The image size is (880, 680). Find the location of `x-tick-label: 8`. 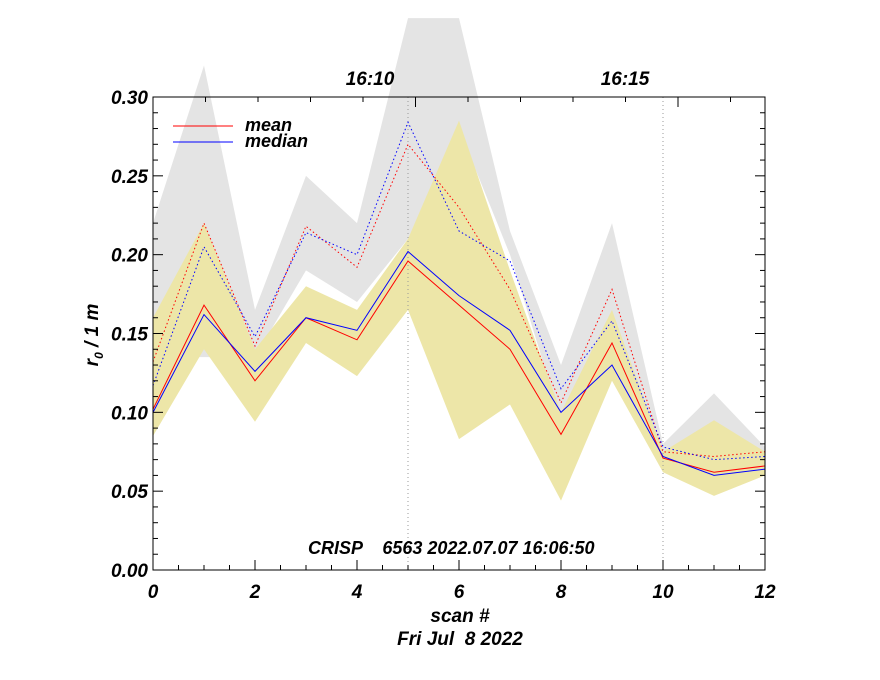

x-tick-label: 8 is located at coordinates (561, 592).